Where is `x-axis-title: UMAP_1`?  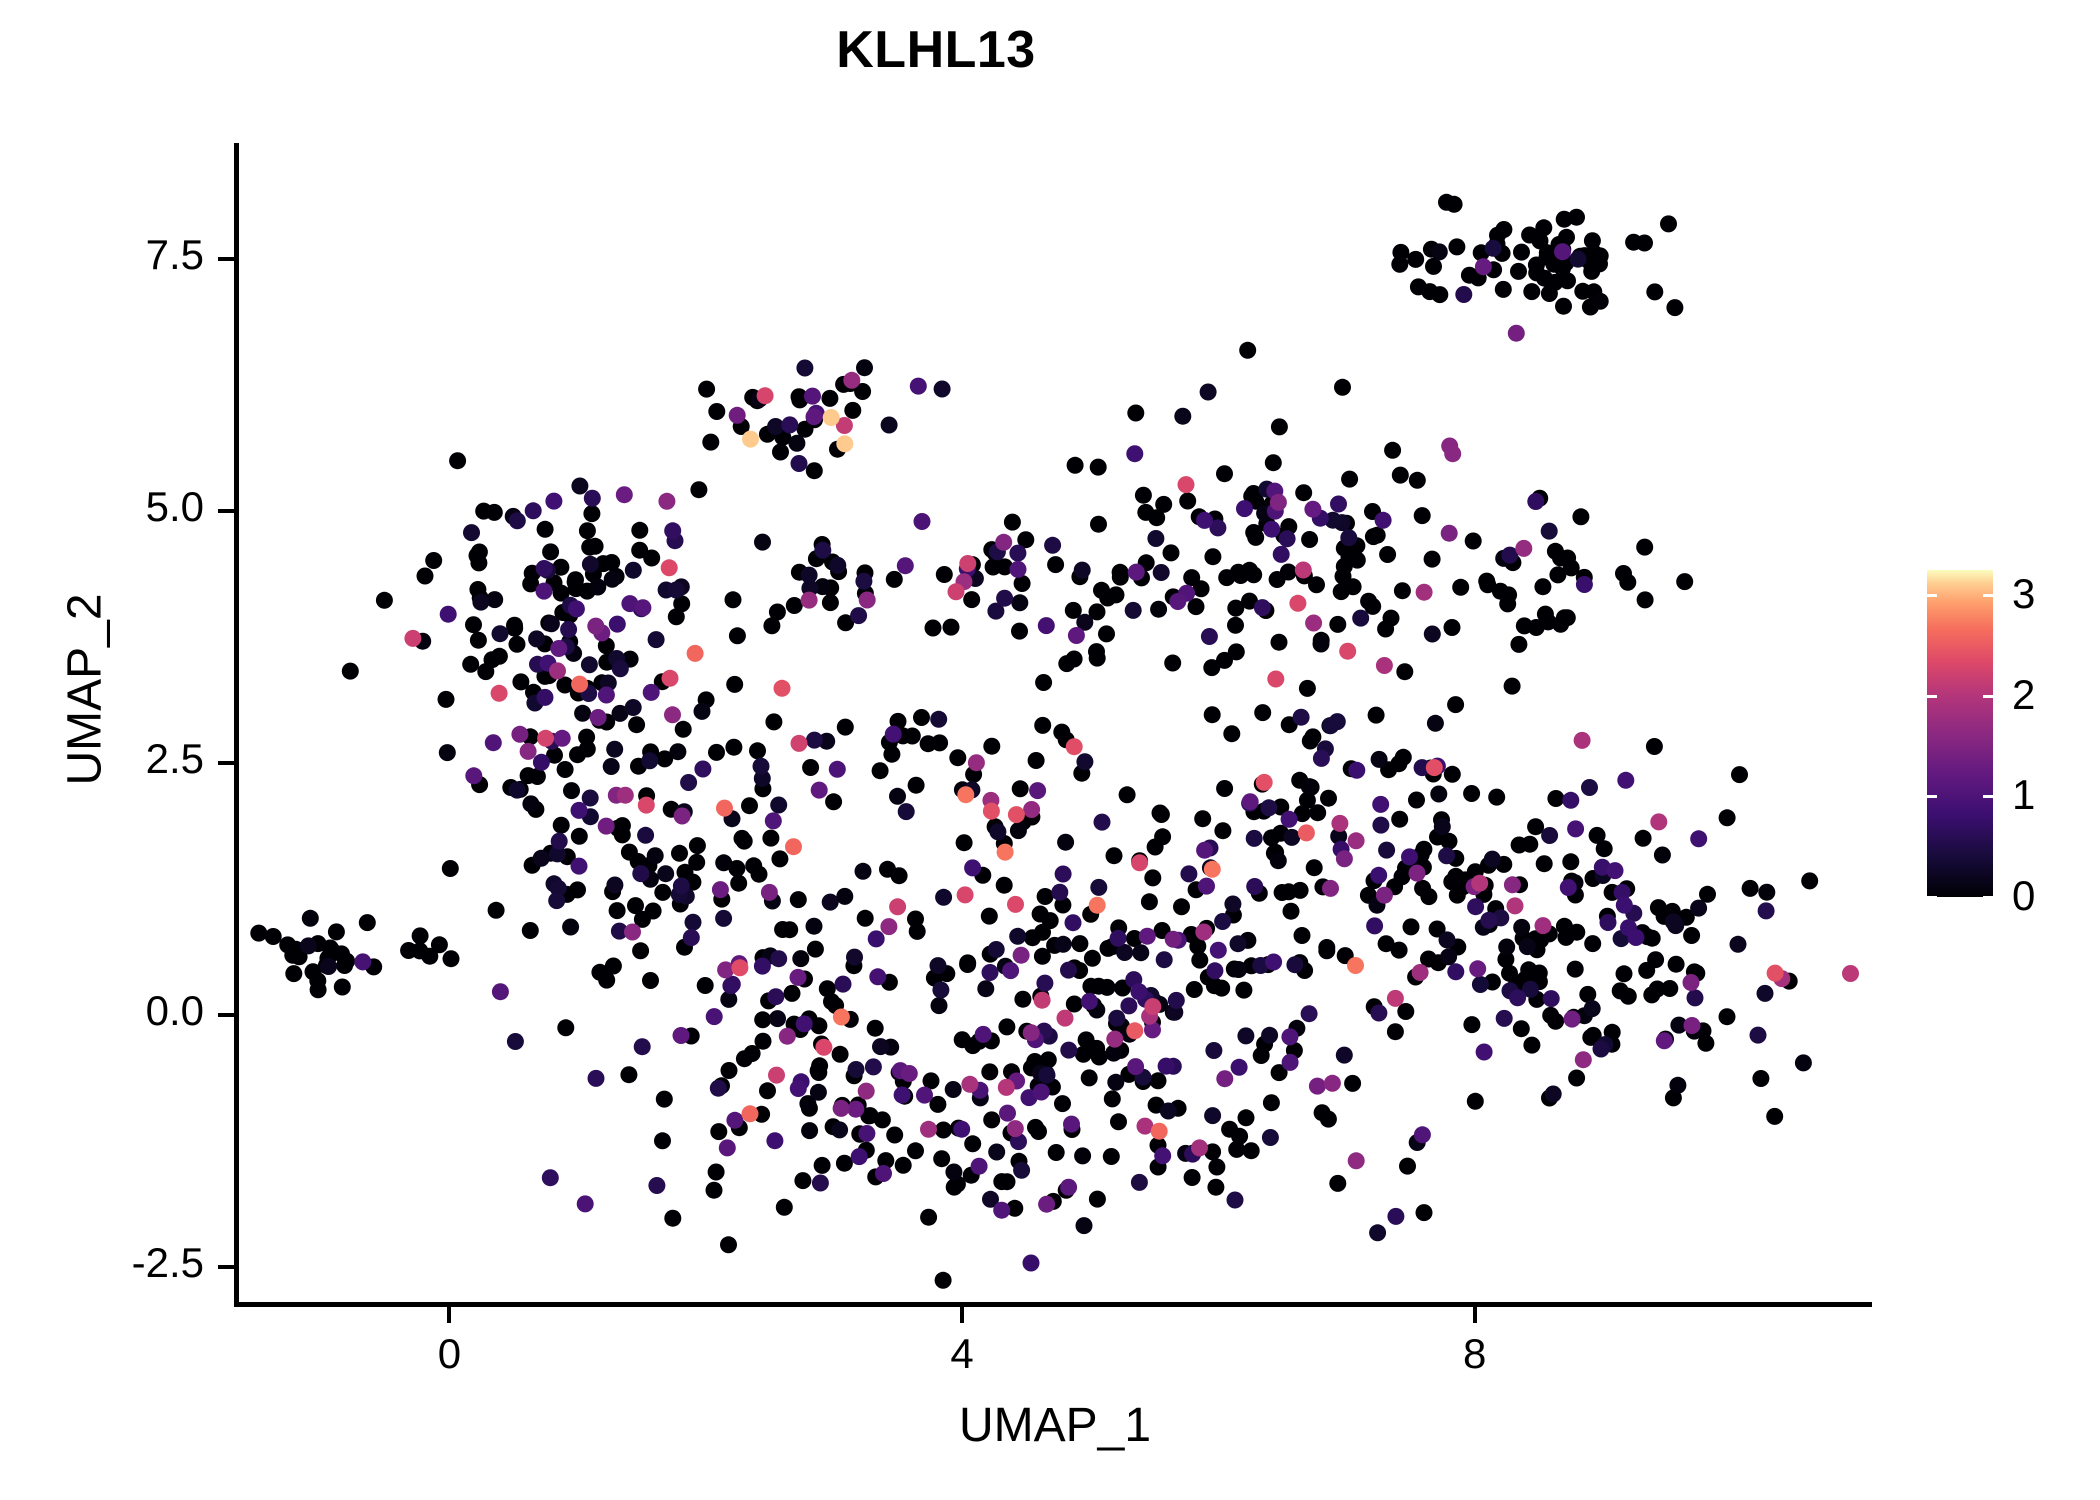
x-axis-title: UMAP_1 is located at coordinates (1055, 1425).